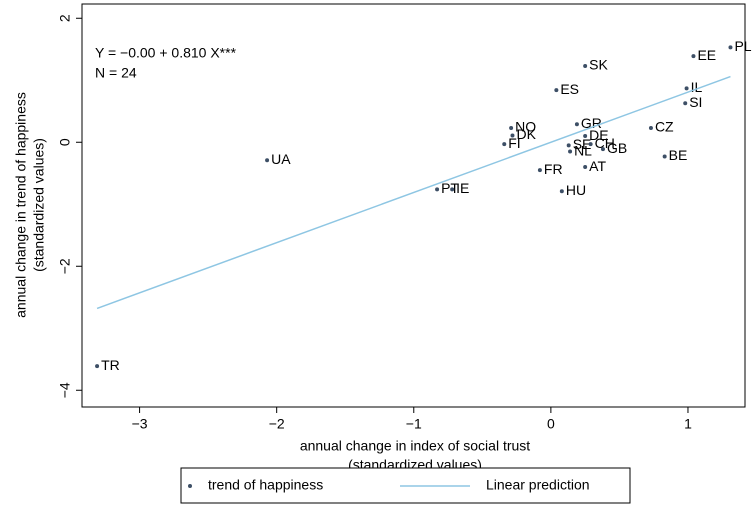 This screenshot has height=524, width=753. Describe the element at coordinates (597, 166) in the screenshot. I see `point-label: AT` at that location.